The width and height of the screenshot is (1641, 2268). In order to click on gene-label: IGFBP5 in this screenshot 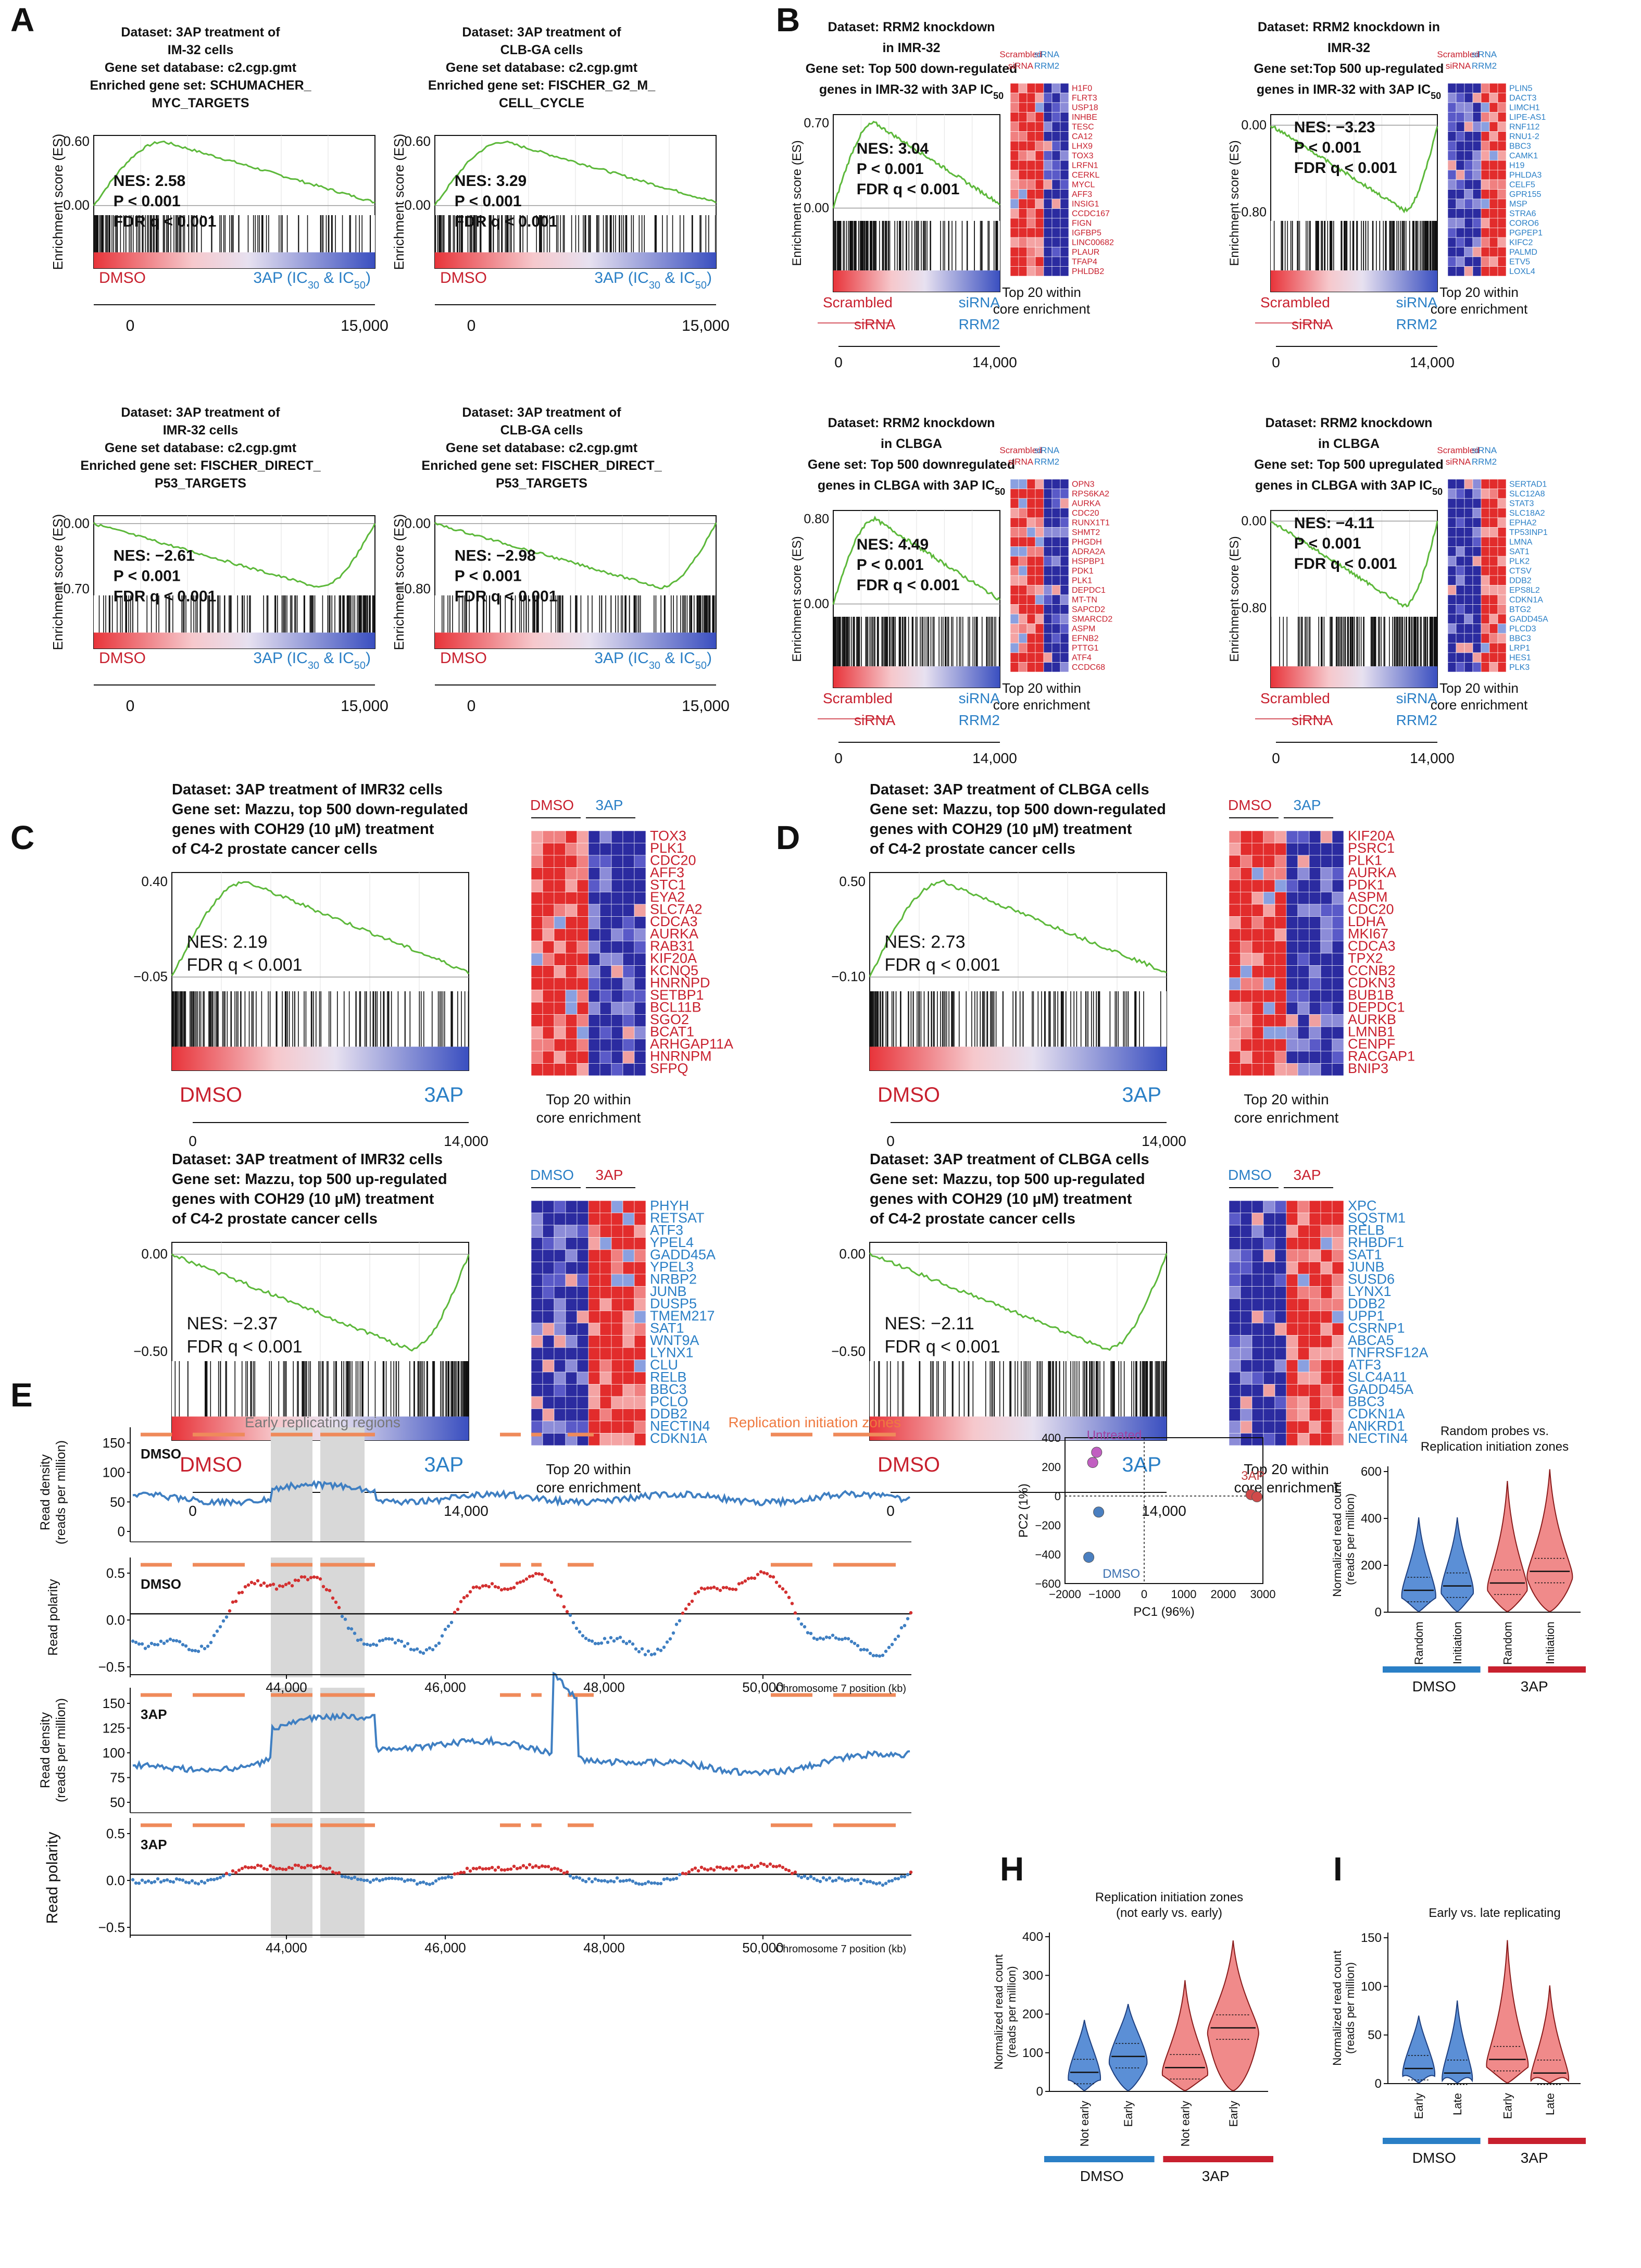, I will do `click(1086, 233)`.